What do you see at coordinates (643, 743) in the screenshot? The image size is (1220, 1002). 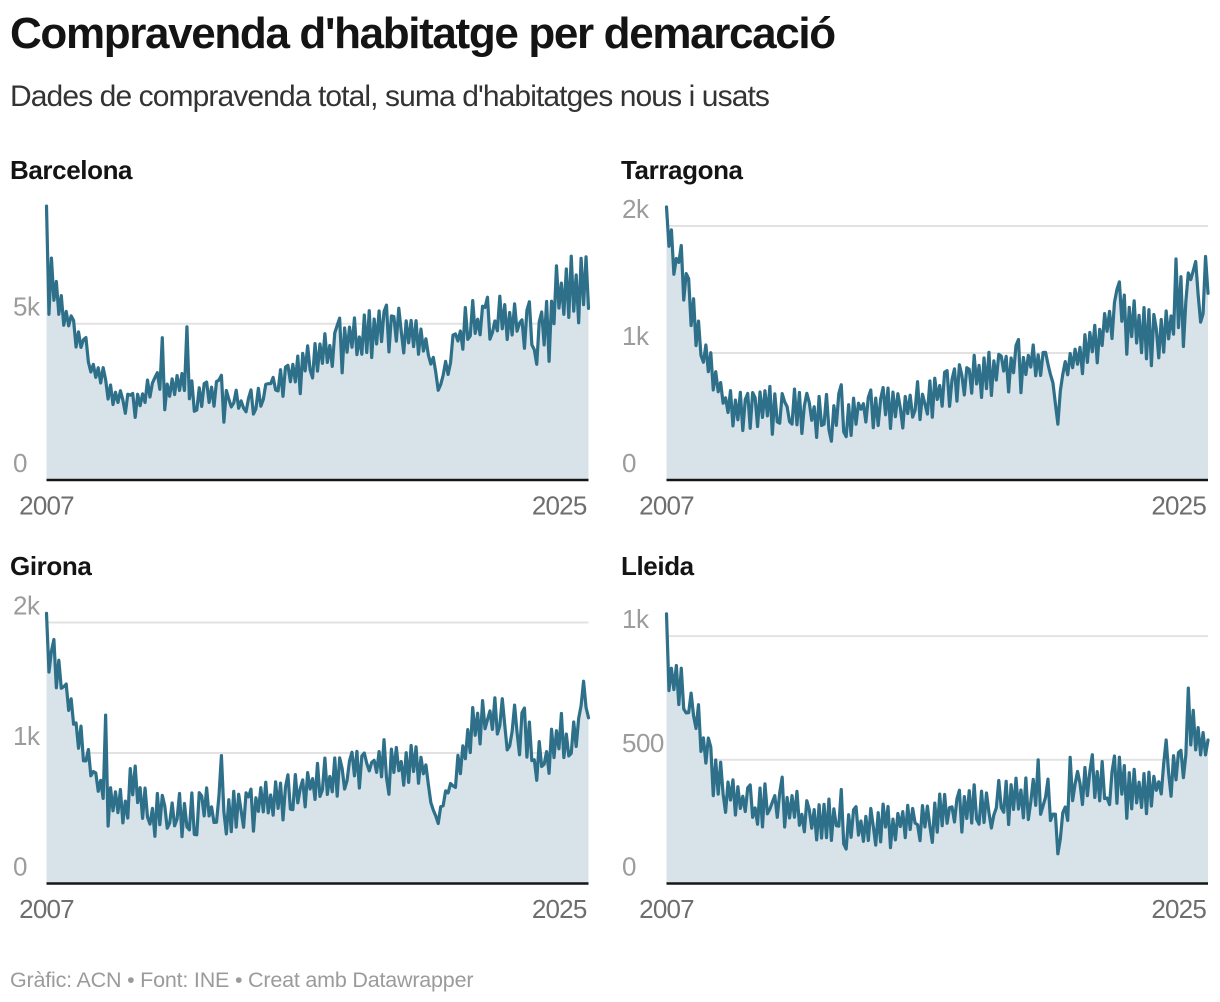 I see `svg-text: 500` at bounding box center [643, 743].